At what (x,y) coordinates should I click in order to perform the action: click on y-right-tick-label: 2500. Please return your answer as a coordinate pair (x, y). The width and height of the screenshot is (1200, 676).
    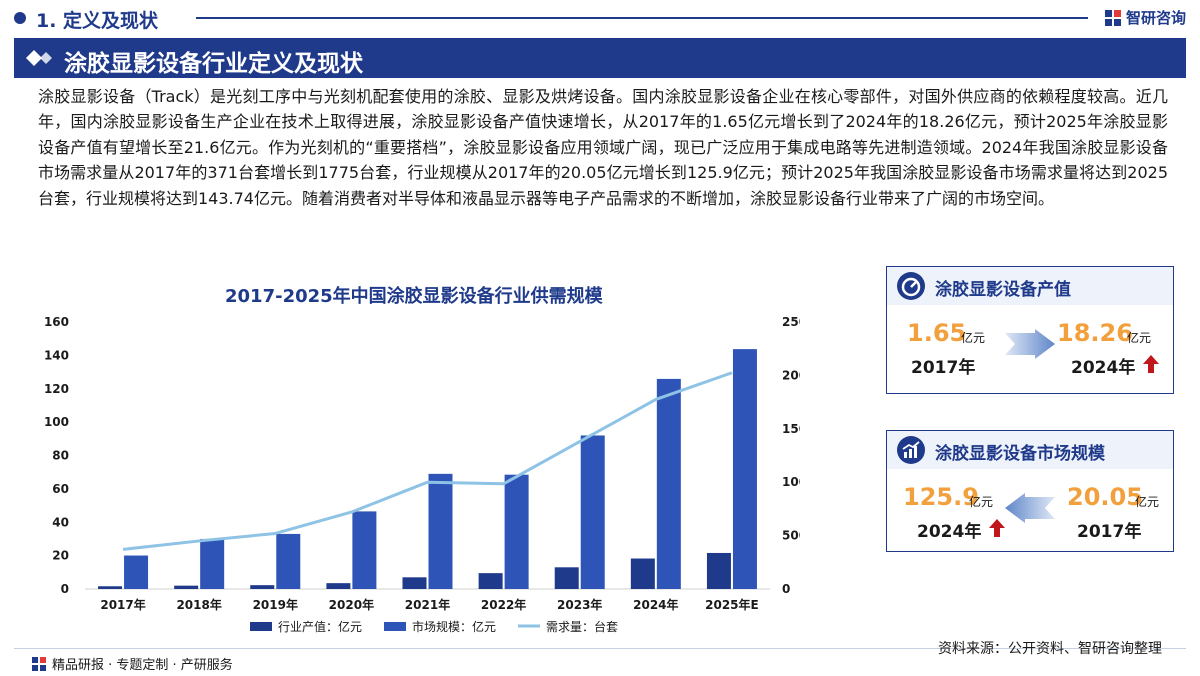
    Looking at the image, I should click on (791, 322).